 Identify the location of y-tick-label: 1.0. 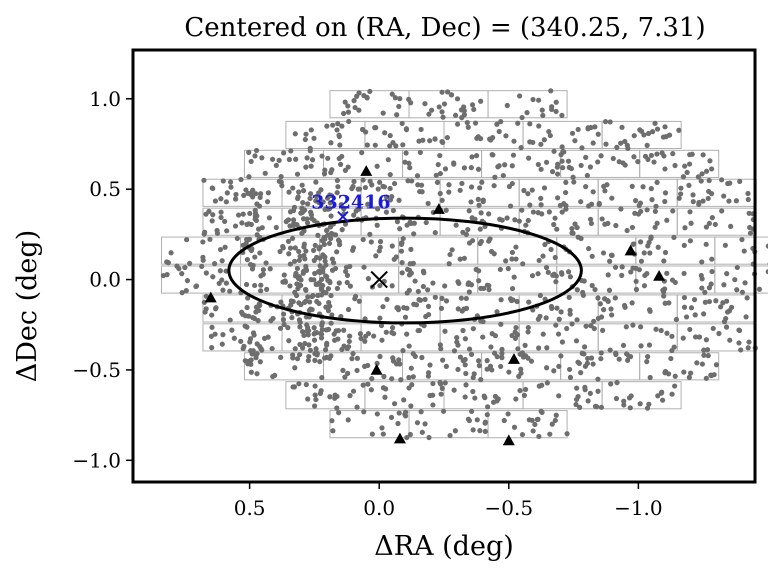
(105, 99).